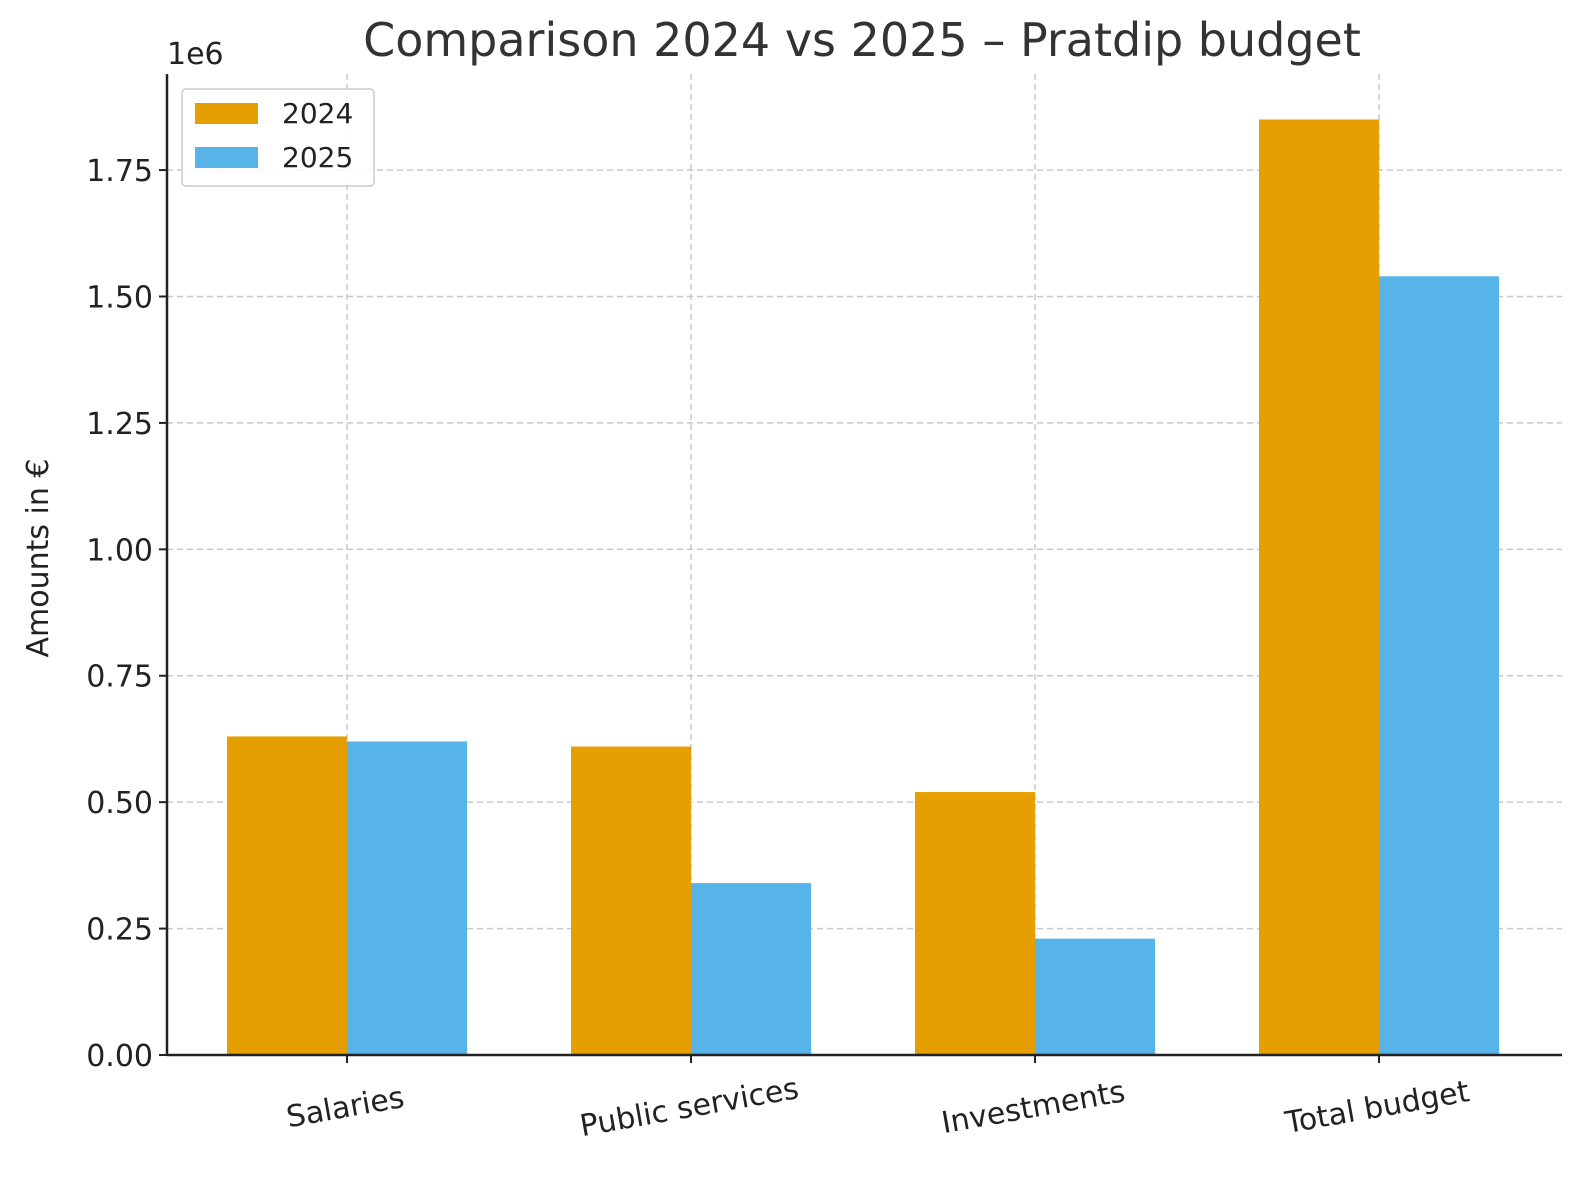 This screenshot has height=1180, width=1580. What do you see at coordinates (126, 614) in the screenshot?
I see `y-ticks: 0.00 0.25 0.50 0.75 1.00 1.25 1.50 1.75` at bounding box center [126, 614].